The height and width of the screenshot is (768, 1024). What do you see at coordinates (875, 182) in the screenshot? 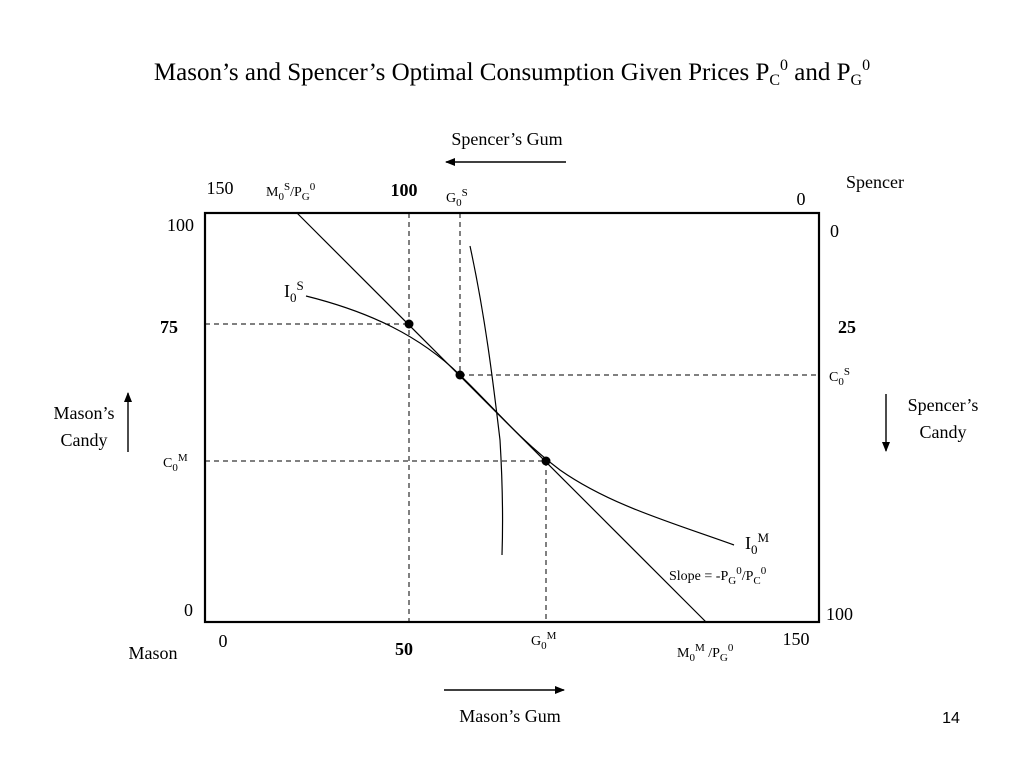
I see `spencer-origin-label: Spencer` at bounding box center [875, 182].